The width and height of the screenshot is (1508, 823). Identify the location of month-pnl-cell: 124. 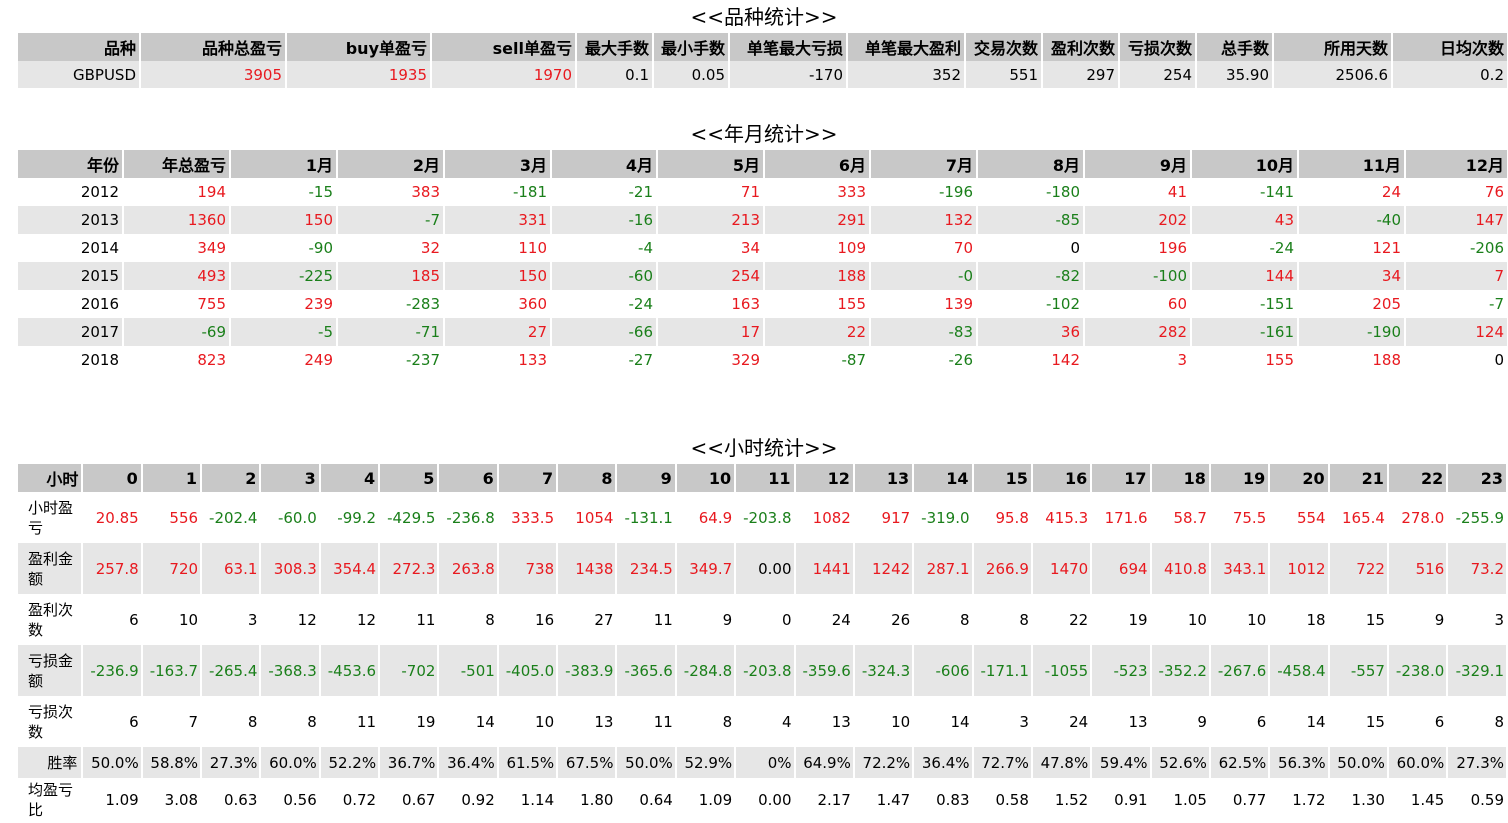
(1456, 332).